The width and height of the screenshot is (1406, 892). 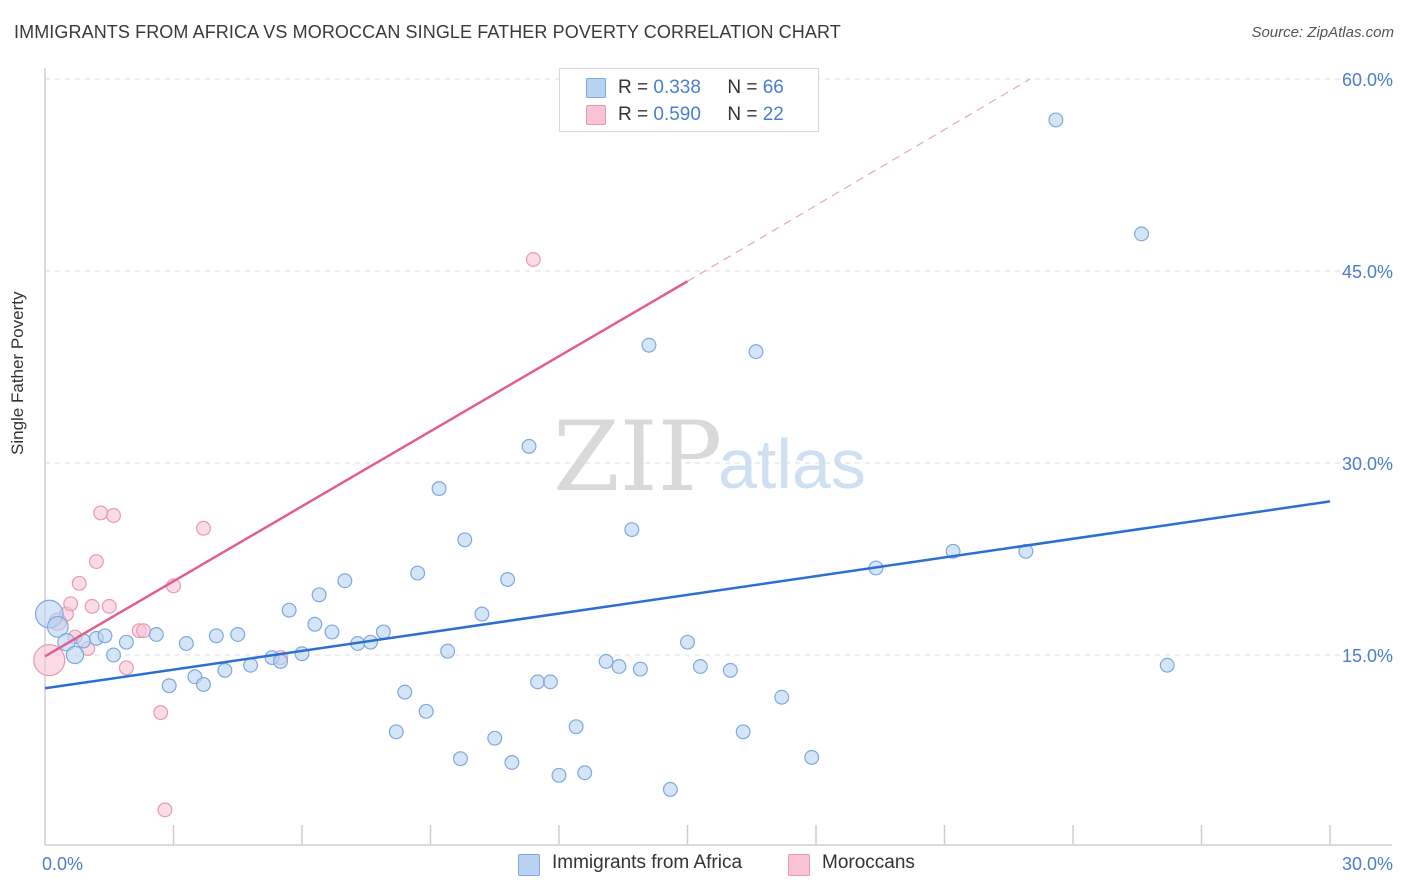 What do you see at coordinates (637, 457) in the screenshot?
I see `watermark-zip: ZIP` at bounding box center [637, 457].